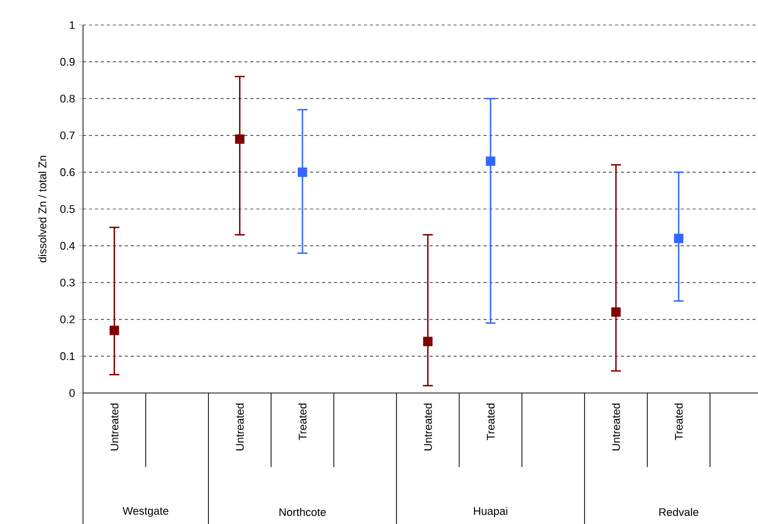 The height and width of the screenshot is (524, 758). What do you see at coordinates (491, 512) in the screenshot?
I see `text: Huapai` at bounding box center [491, 512].